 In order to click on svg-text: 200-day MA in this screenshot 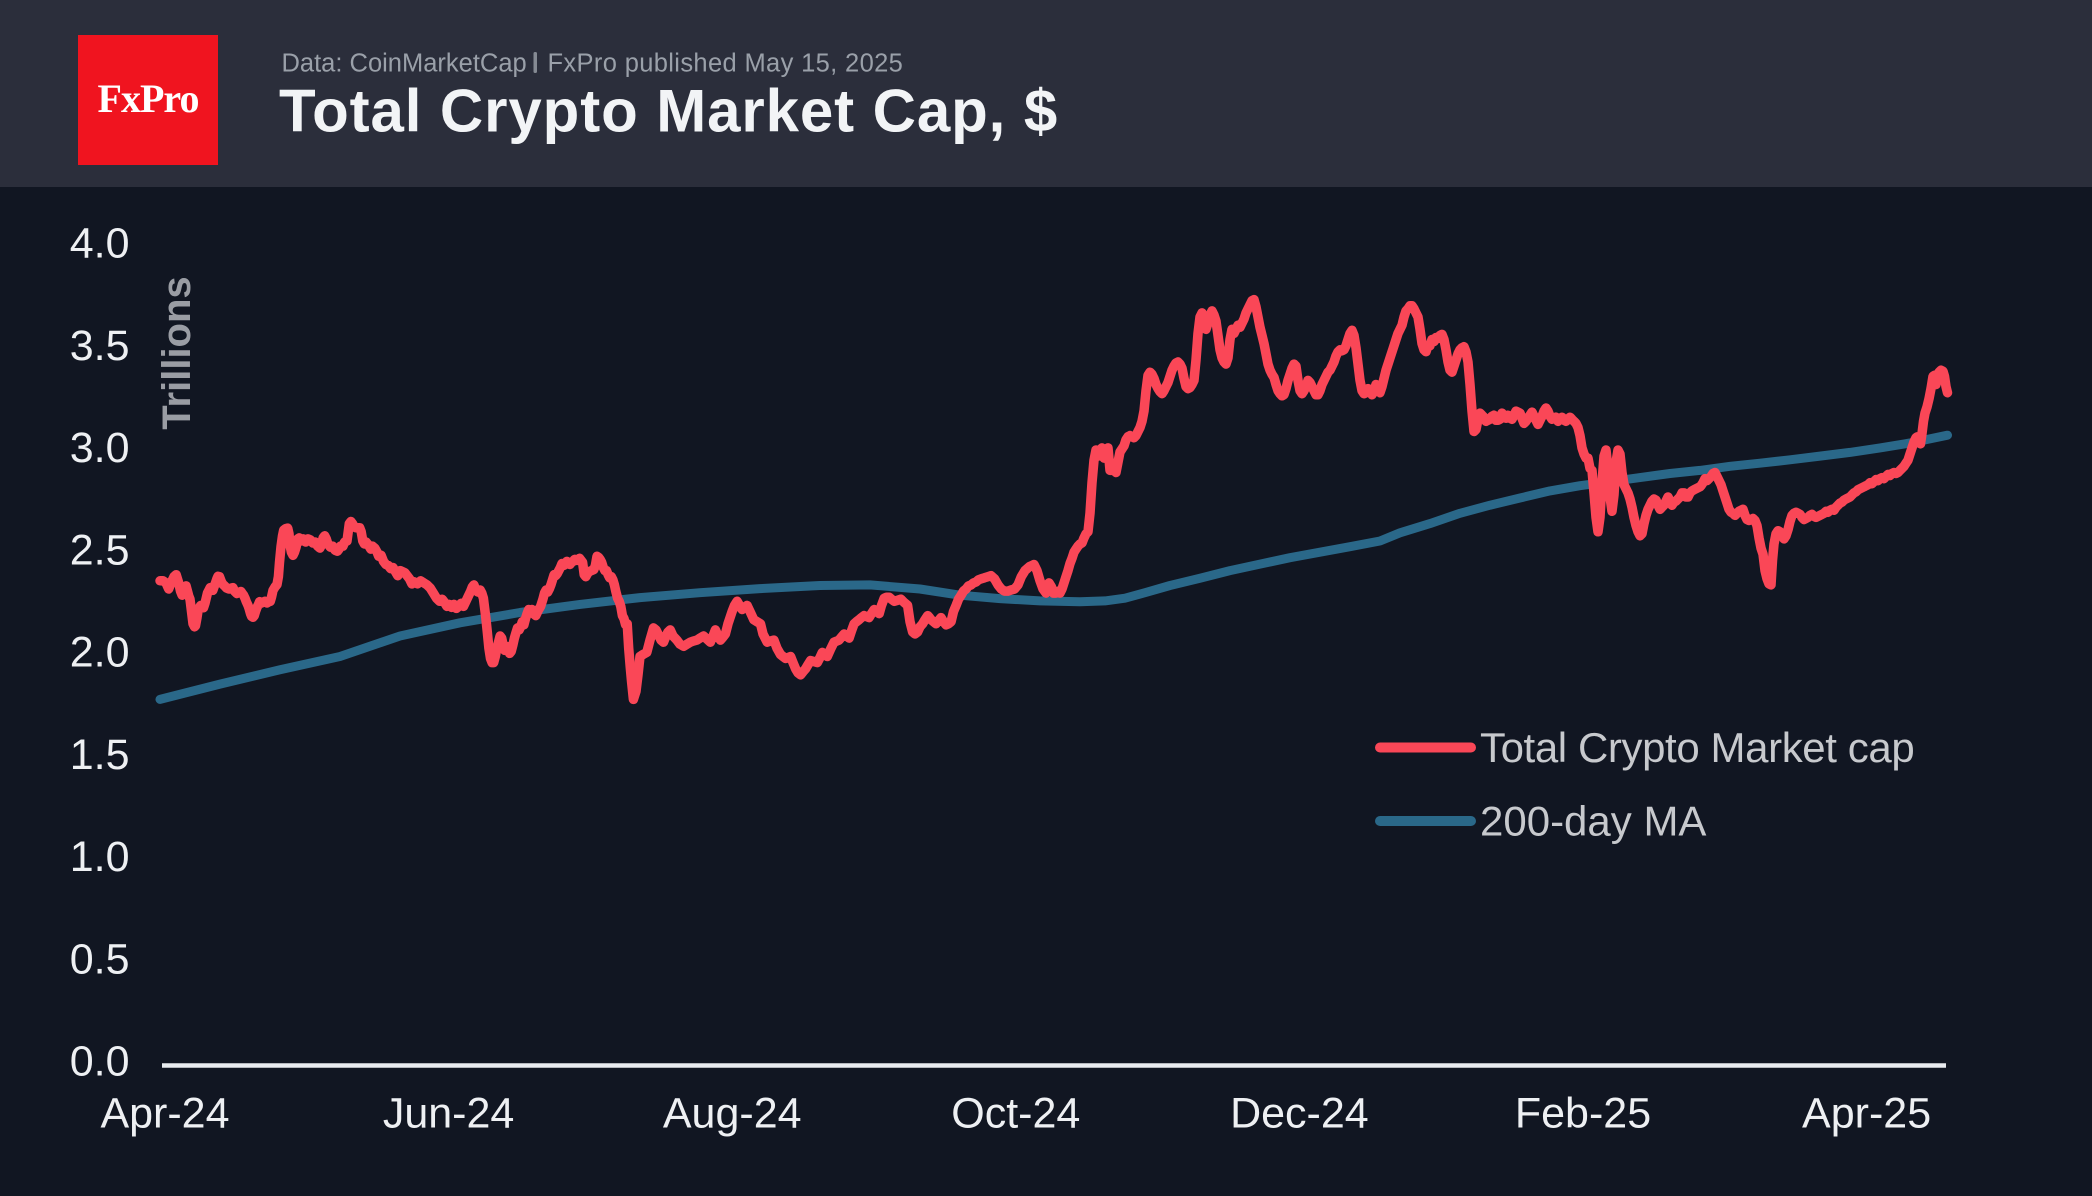, I will do `click(1593, 821)`.